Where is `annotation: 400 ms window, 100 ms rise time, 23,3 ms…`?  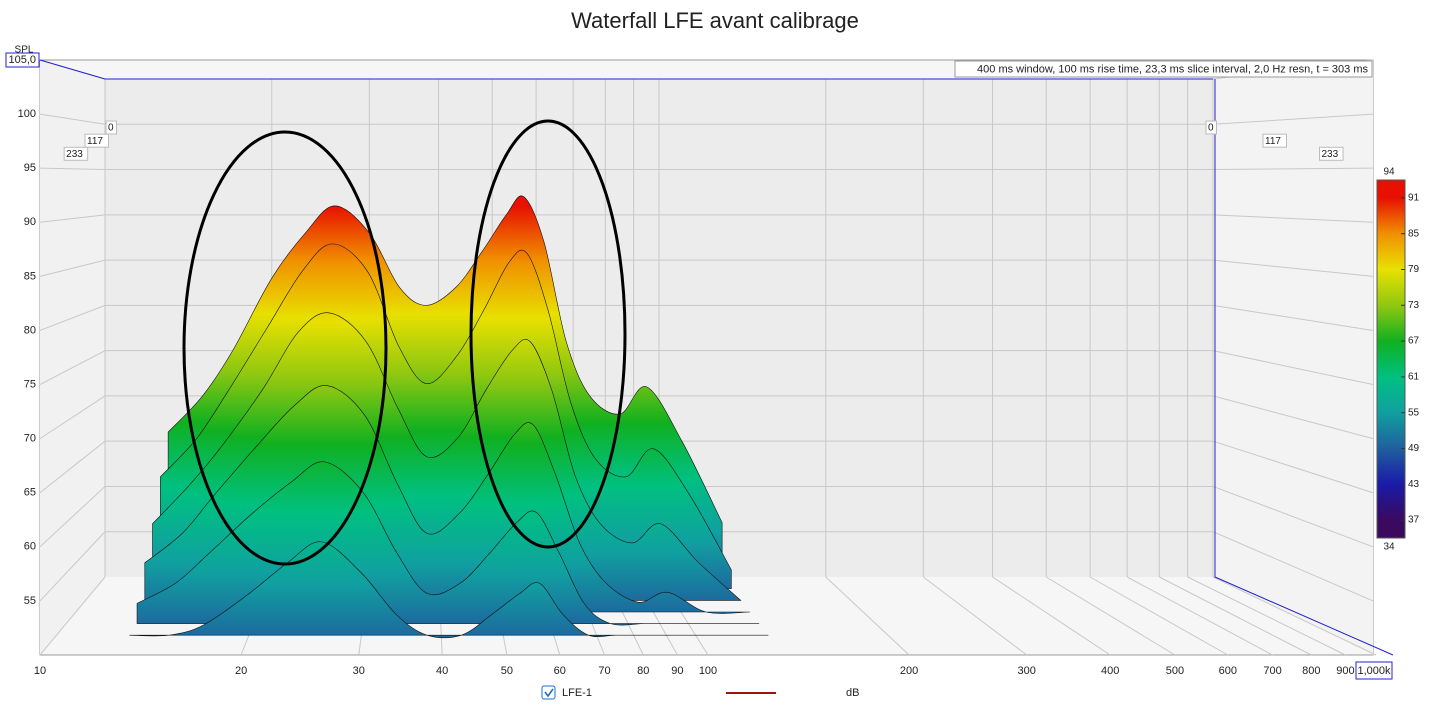
annotation: 400 ms window, 100 ms rise time, 23,3 ms… is located at coordinates (1172, 69).